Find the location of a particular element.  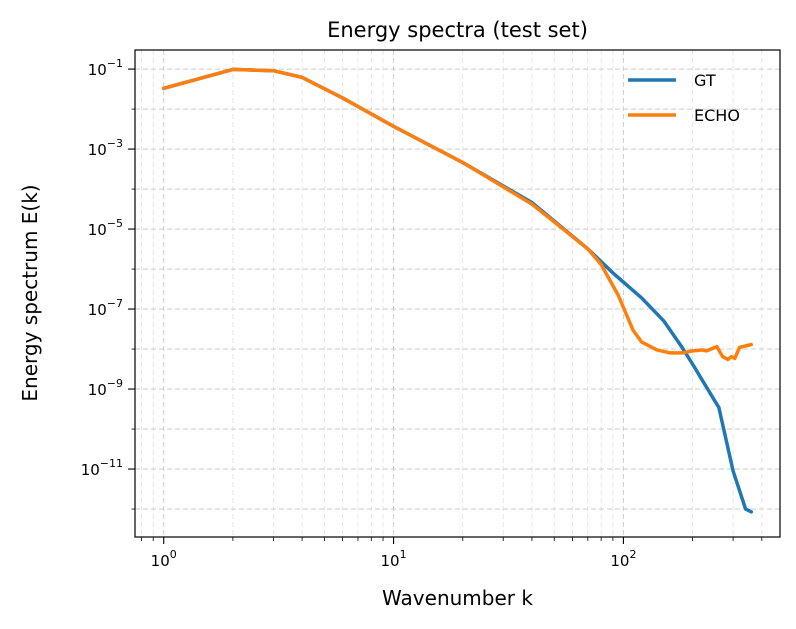

x-axis-label: Wavenumber k is located at coordinates (457, 598).